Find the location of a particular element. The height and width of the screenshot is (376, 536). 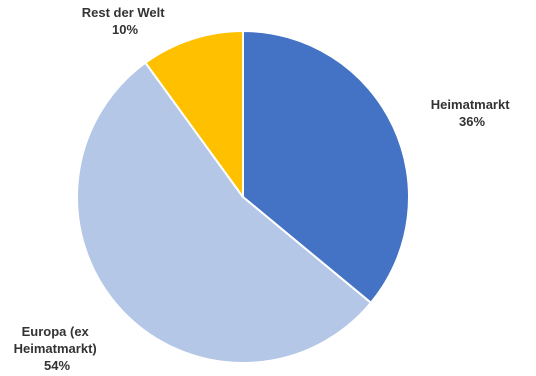

slice-label-rest-der-welt: Rest der Welt 10% is located at coordinates (125, 21).